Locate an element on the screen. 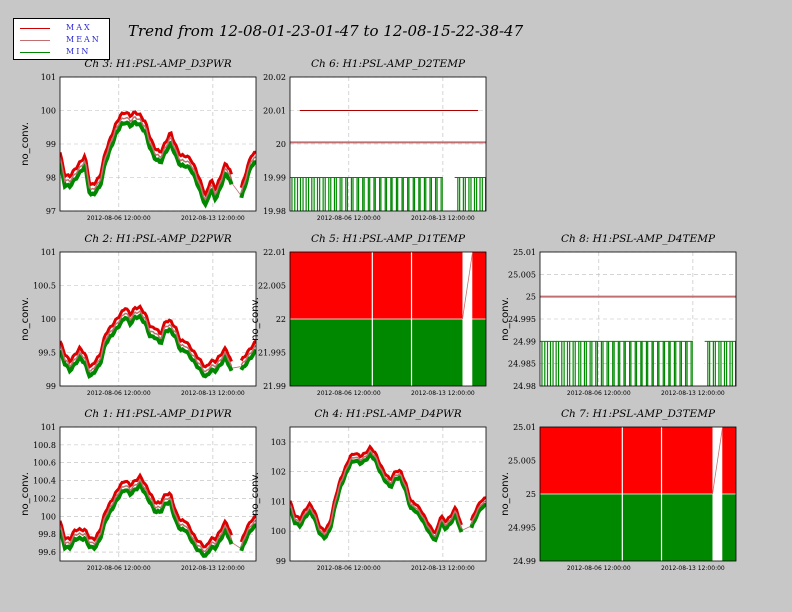 The height and width of the screenshot is (612, 792). y-tick-label: 25 is located at coordinates (531, 297).